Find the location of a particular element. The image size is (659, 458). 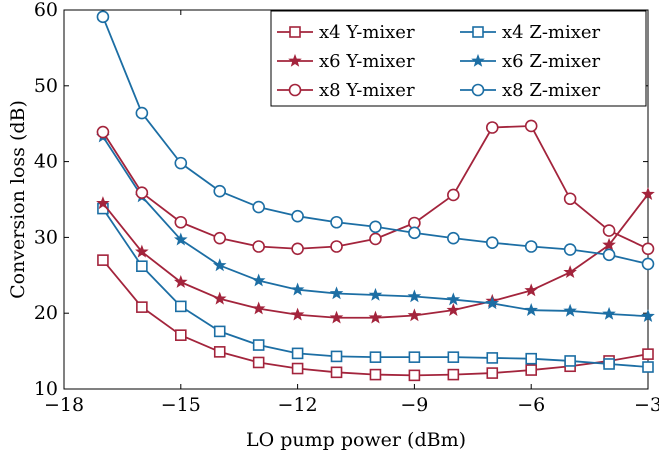

legend-label: x4 Z-mixer is located at coordinates (551, 32).